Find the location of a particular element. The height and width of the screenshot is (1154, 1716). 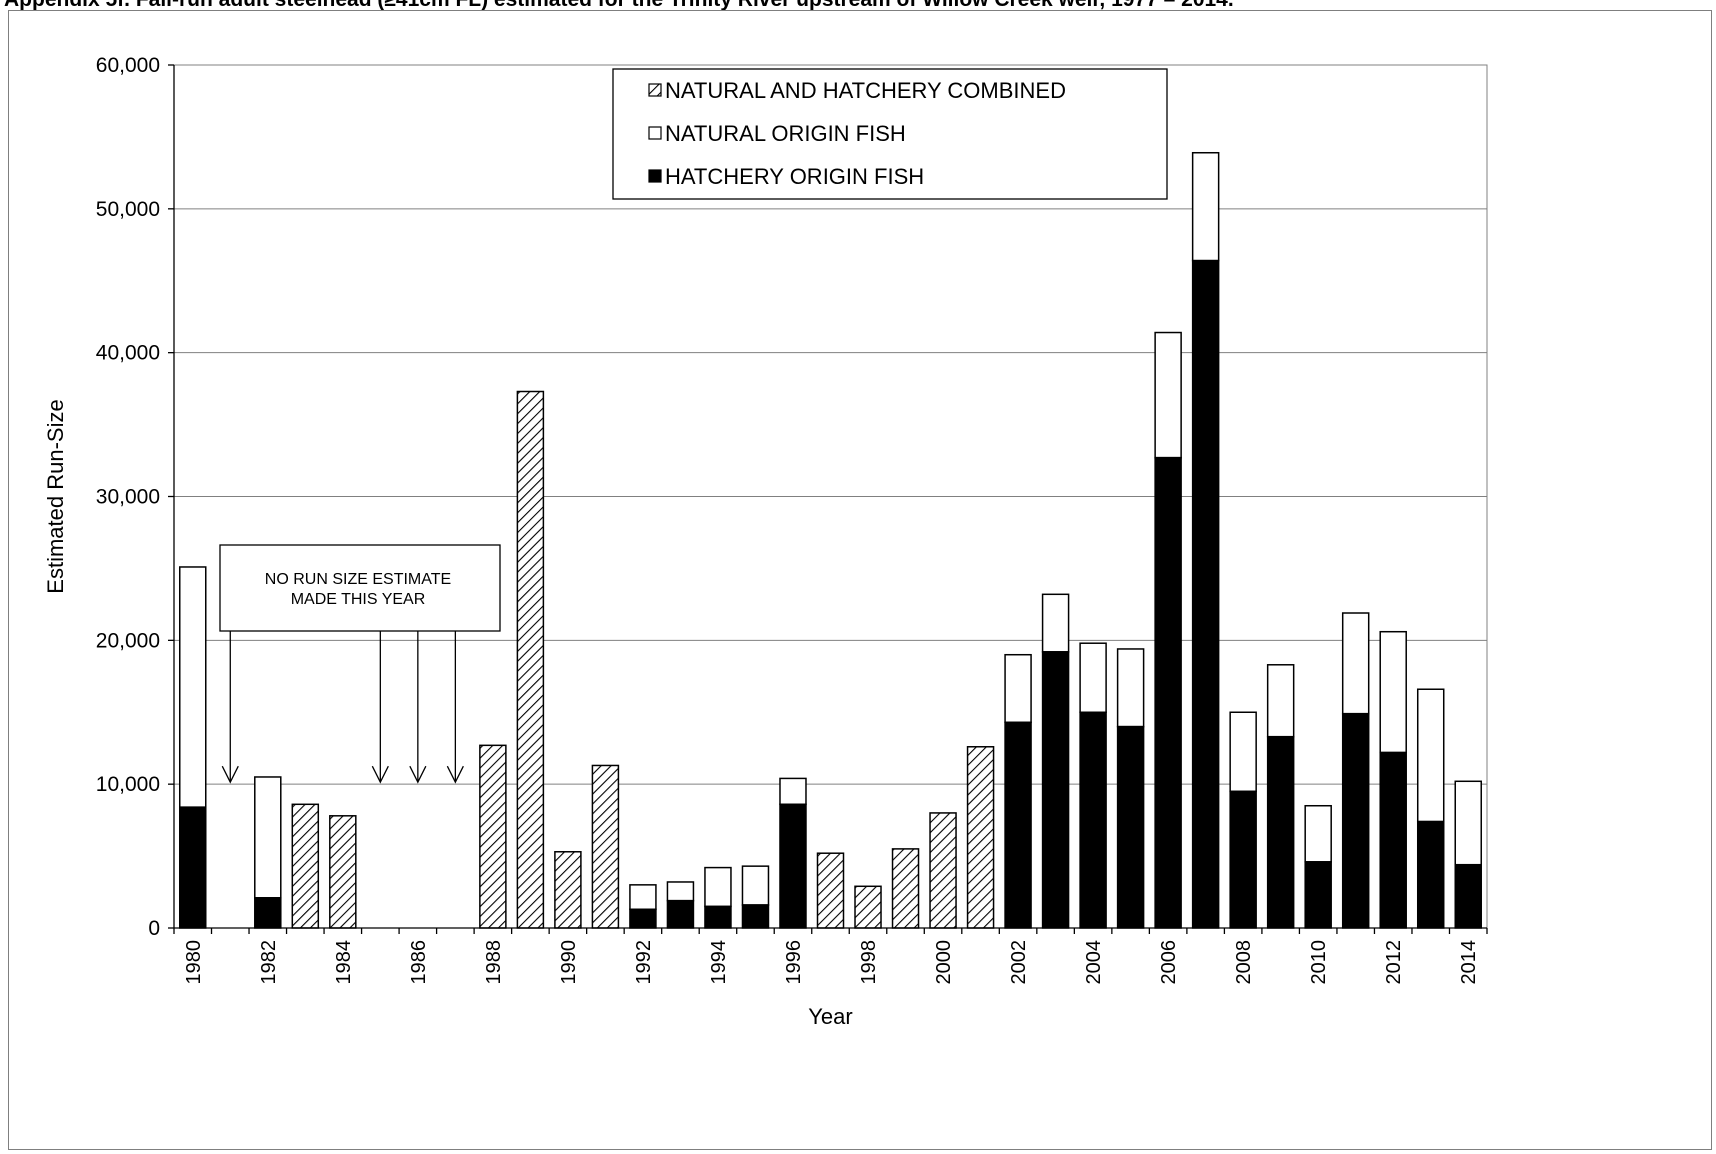

y-tick-label: 10,000 is located at coordinates (128, 784).